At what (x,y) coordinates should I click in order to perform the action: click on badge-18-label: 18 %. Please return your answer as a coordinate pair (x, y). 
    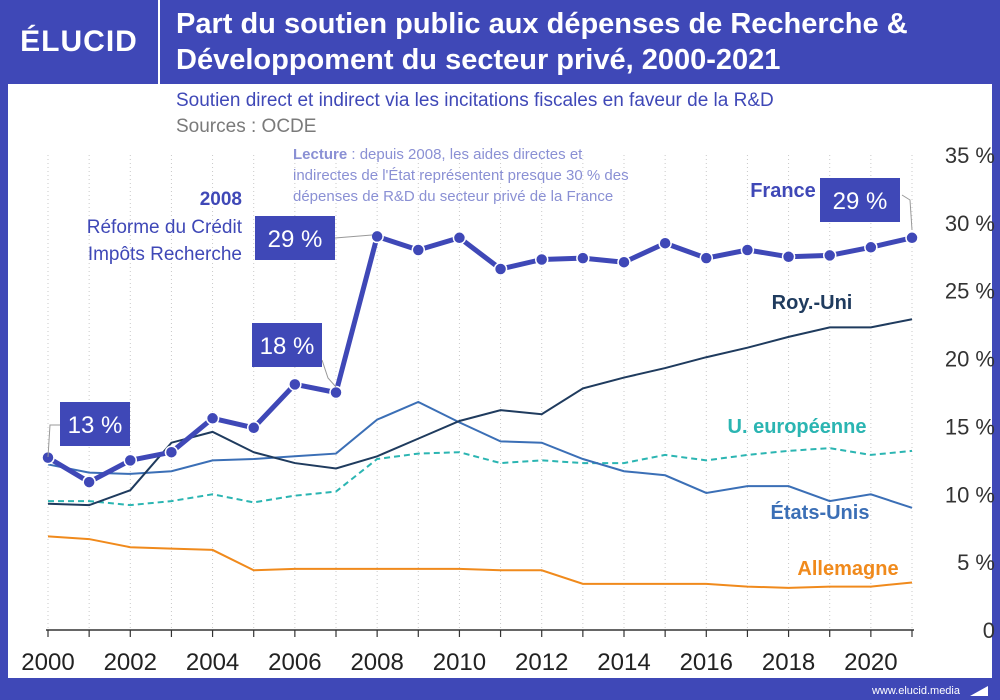
    Looking at the image, I should click on (287, 346).